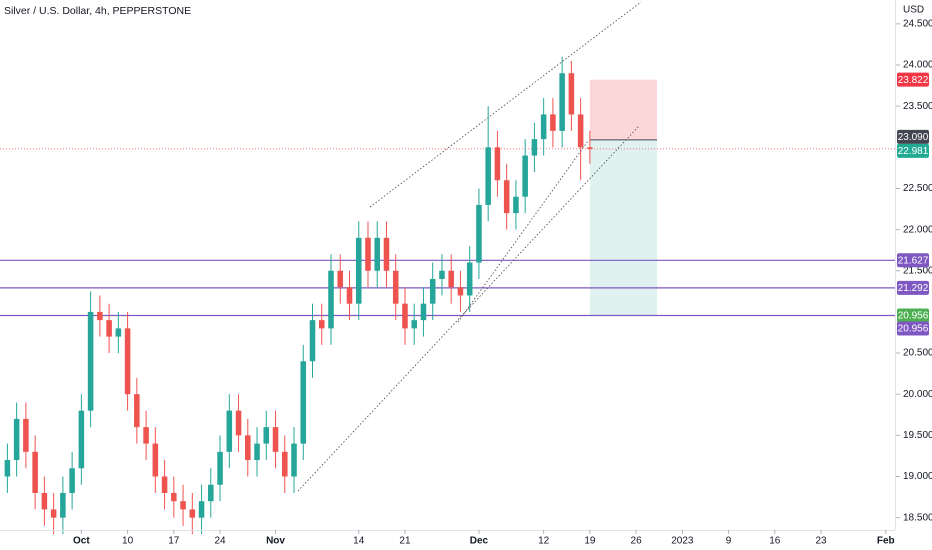 This screenshot has height=550, width=932. I want to click on level-label: 20.956, so click(913, 329).